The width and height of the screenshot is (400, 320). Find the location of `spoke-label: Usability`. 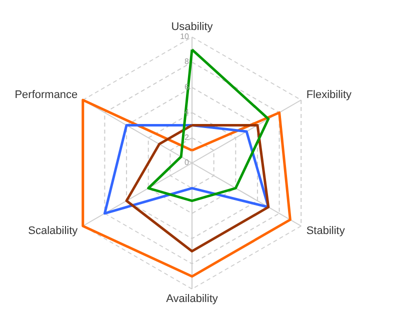

spoke-label: Usability is located at coordinates (192, 27).